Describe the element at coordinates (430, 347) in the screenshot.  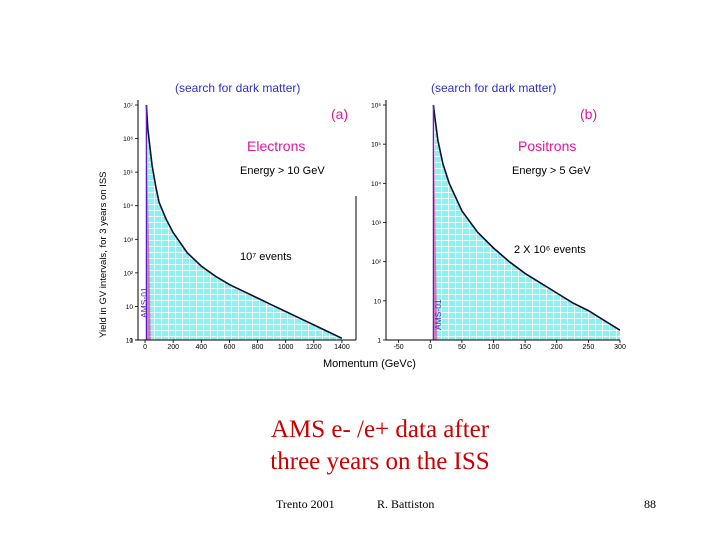
I see `chart-b-xtick-label: 0` at that location.